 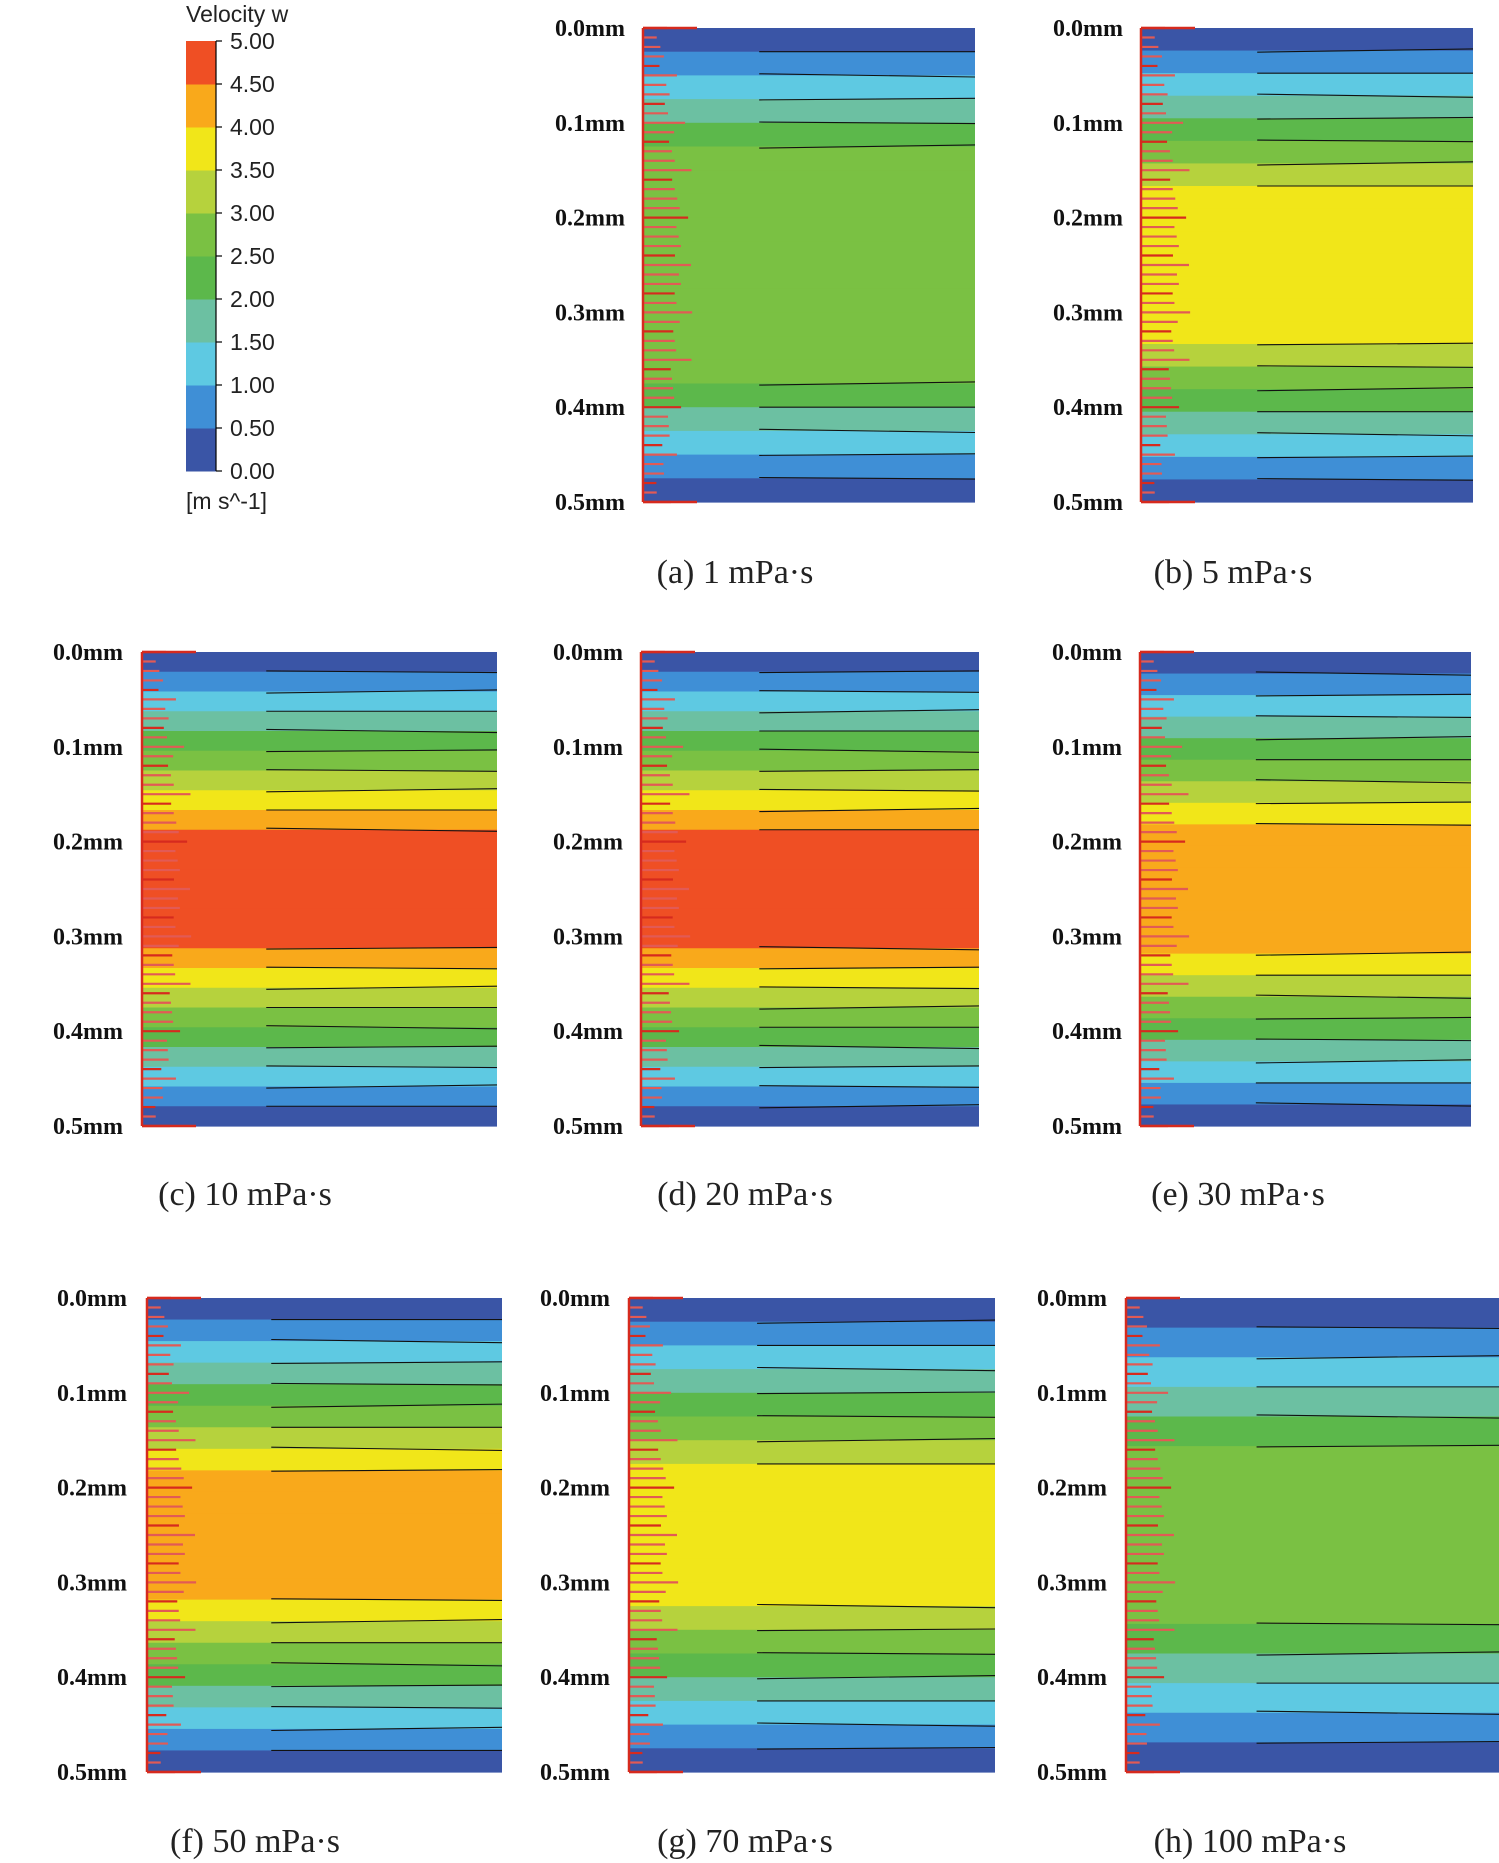 What do you see at coordinates (226, 501) in the screenshot?
I see `legend-unit: [m s^-1]` at bounding box center [226, 501].